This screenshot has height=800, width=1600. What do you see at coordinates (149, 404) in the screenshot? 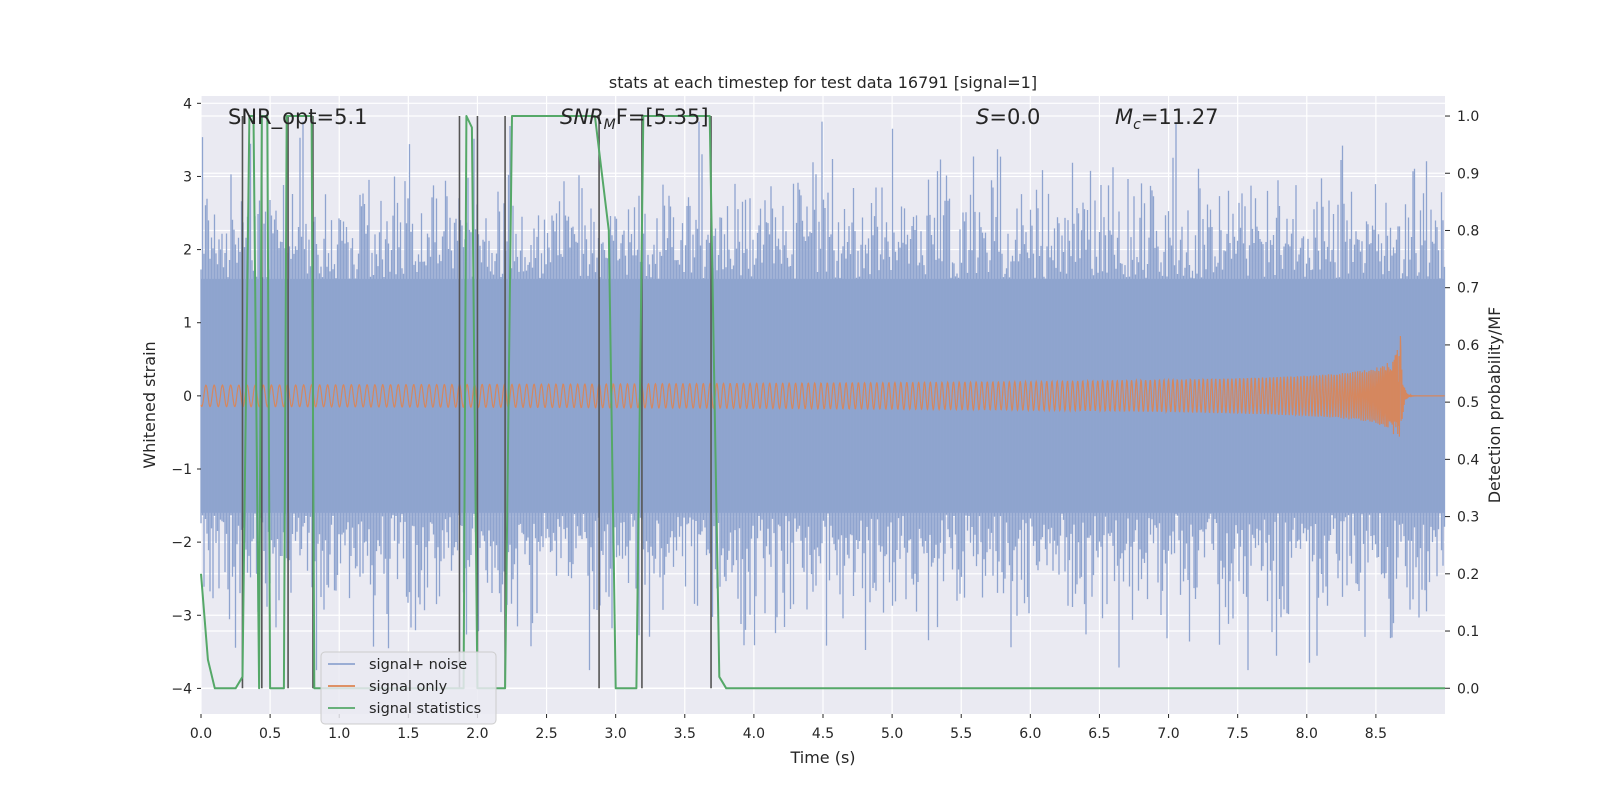
I see `y-axis-label: Whitened strain` at bounding box center [149, 404].